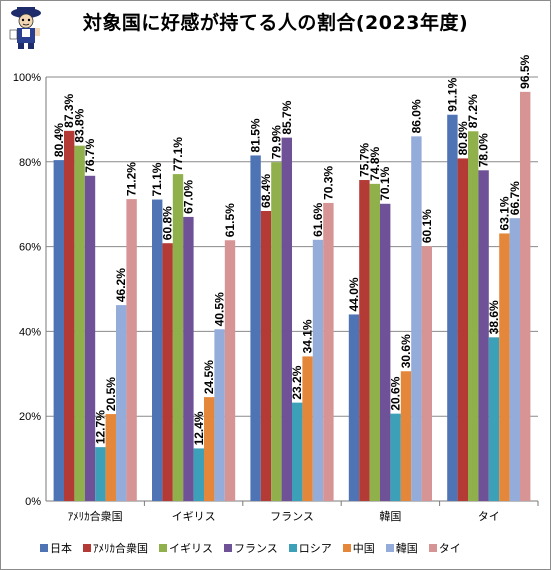 The width and height of the screenshot is (551, 570). What do you see at coordinates (396, 393) in the screenshot?
I see `data-label: 20.6%` at bounding box center [396, 393].